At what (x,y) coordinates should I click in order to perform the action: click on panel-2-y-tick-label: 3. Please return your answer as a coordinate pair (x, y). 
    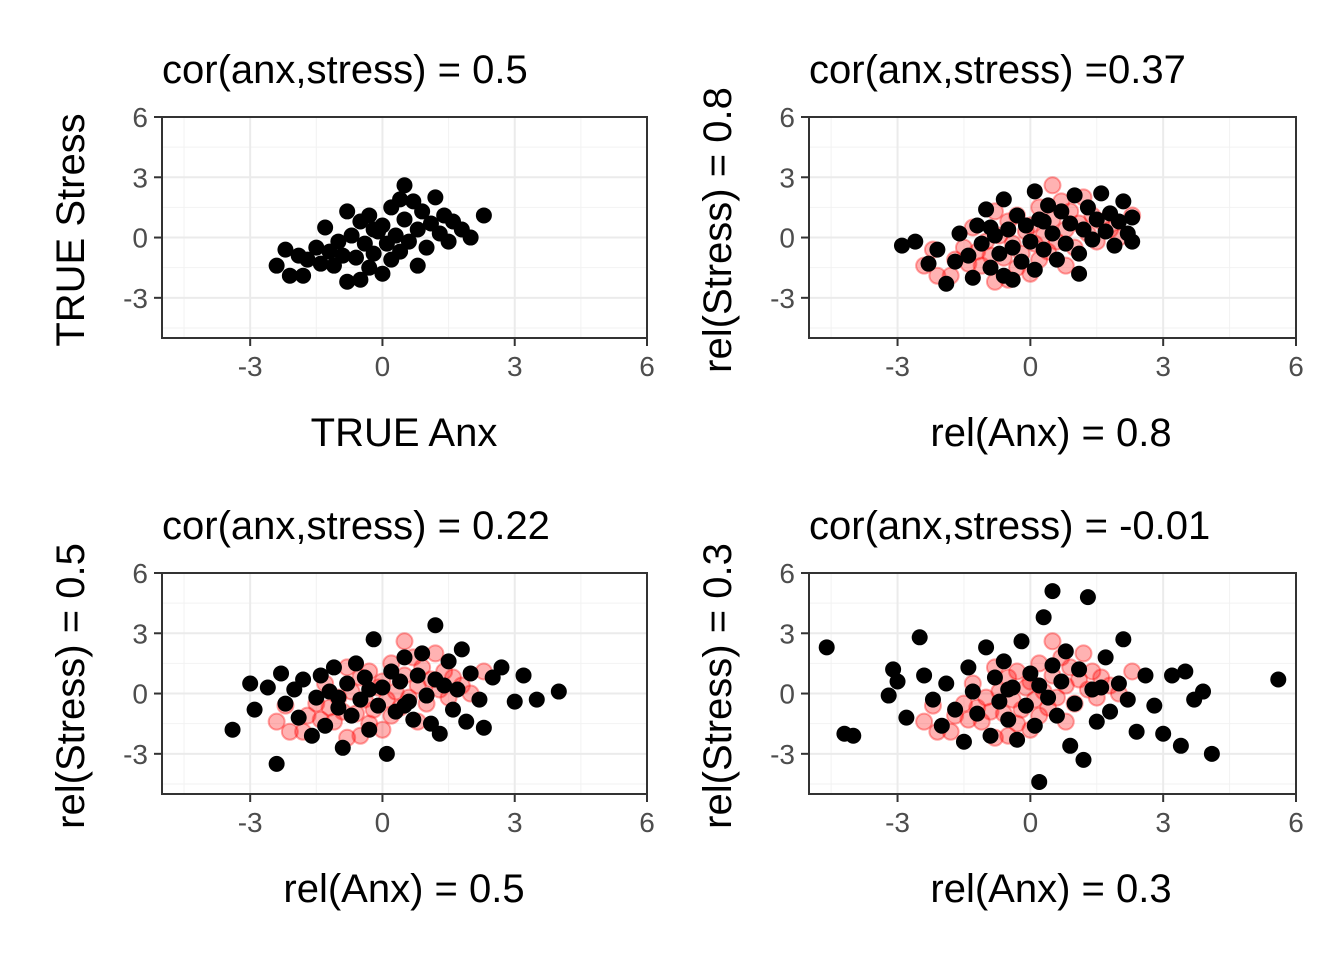
    Looking at the image, I should click on (787, 177).